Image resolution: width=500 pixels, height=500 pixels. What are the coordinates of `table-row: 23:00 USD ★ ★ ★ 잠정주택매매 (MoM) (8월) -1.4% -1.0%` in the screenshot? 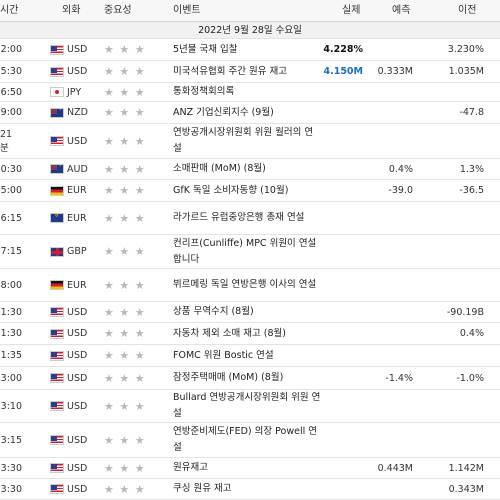 It's located at (250, 378).